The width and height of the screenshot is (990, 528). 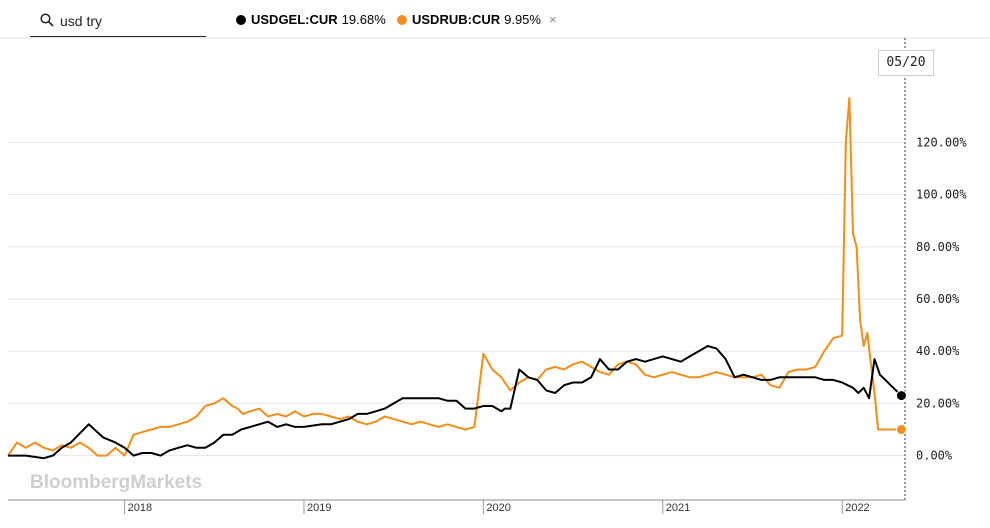 I want to click on y-tick-label: 120.00%, so click(x=941, y=142).